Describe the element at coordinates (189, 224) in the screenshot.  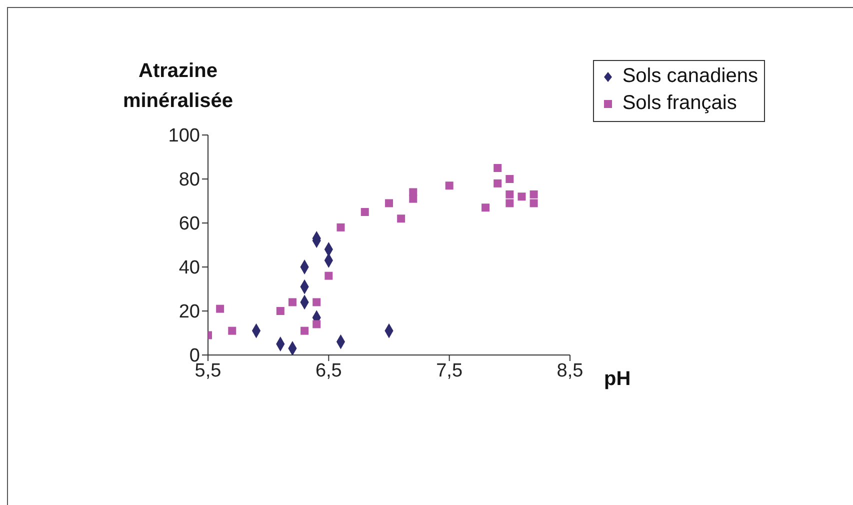
I see `y-tick-label: 60` at that location.